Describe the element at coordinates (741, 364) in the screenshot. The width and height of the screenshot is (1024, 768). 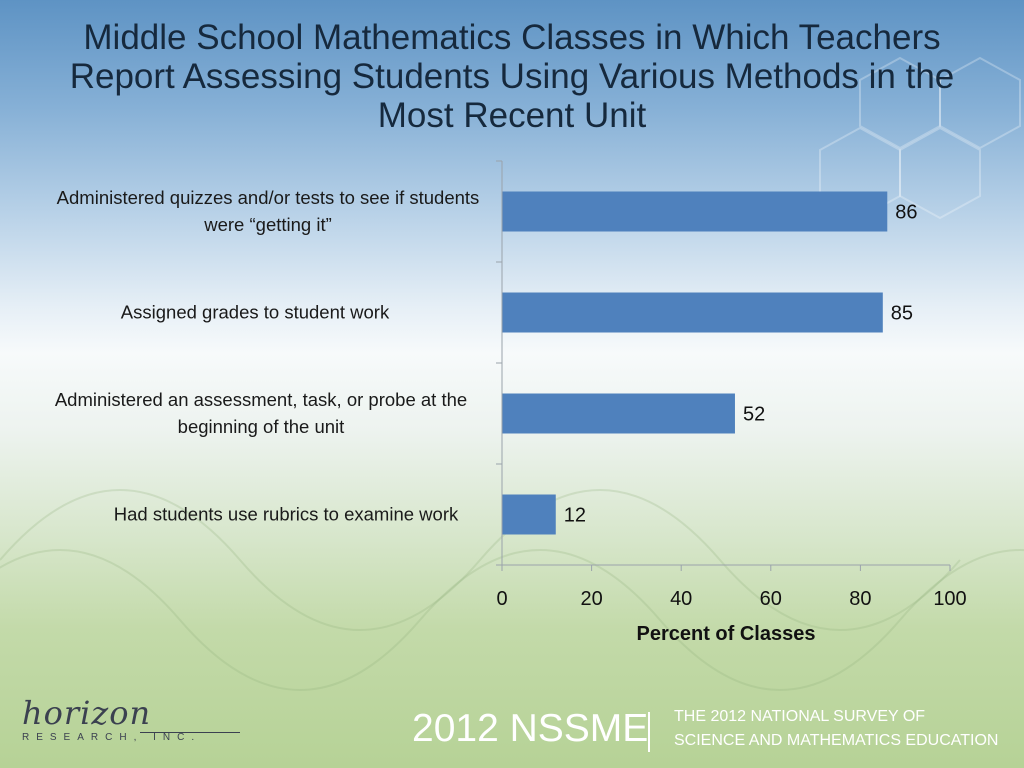
I see `value-labels-group: 86 85 52 12` at that location.